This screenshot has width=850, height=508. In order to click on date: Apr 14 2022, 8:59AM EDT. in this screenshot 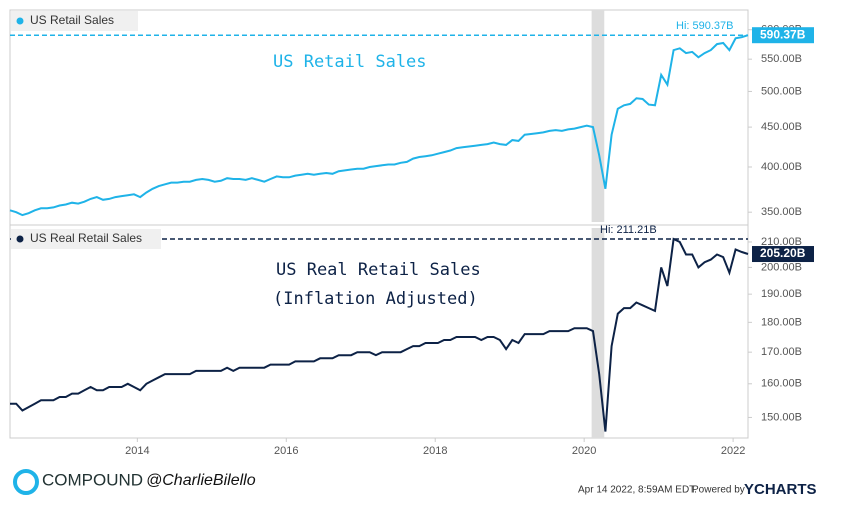, I will do `click(637, 490)`.